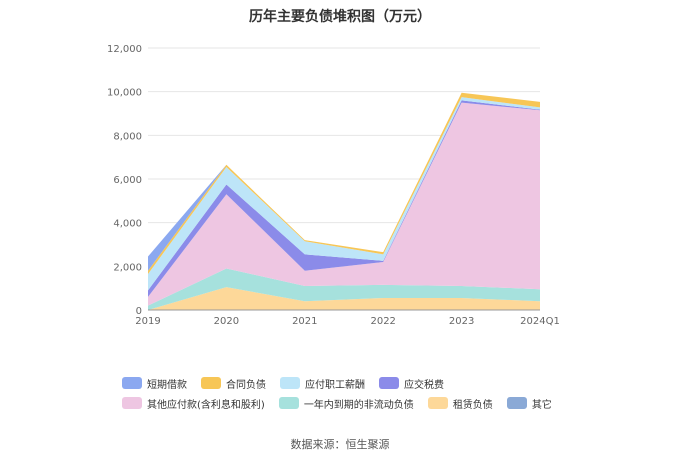 The image size is (680, 460). Describe the element at coordinates (340, 444) in the screenshot. I see `data-source-note: 数据来源：恒生聚源` at that location.